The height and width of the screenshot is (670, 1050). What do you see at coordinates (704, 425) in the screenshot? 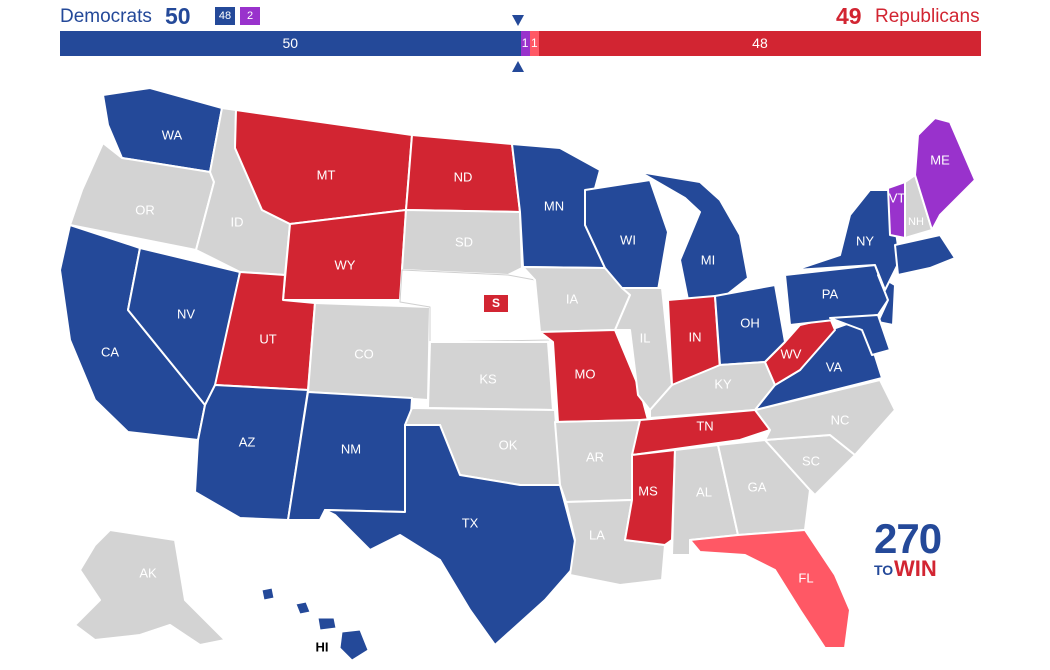
I see `state-label-TN: TN` at bounding box center [704, 425].